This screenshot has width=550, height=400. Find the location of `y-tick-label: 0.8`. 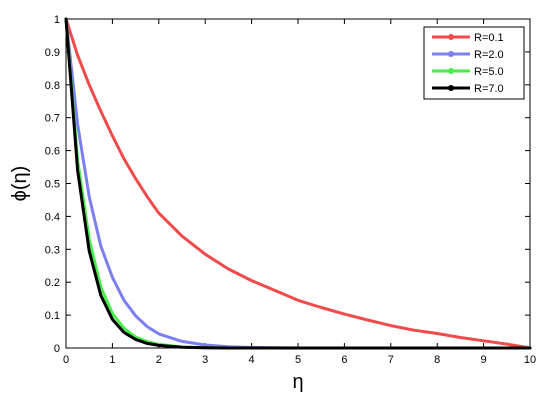

y-tick-label: 0.8 is located at coordinates (52, 86).